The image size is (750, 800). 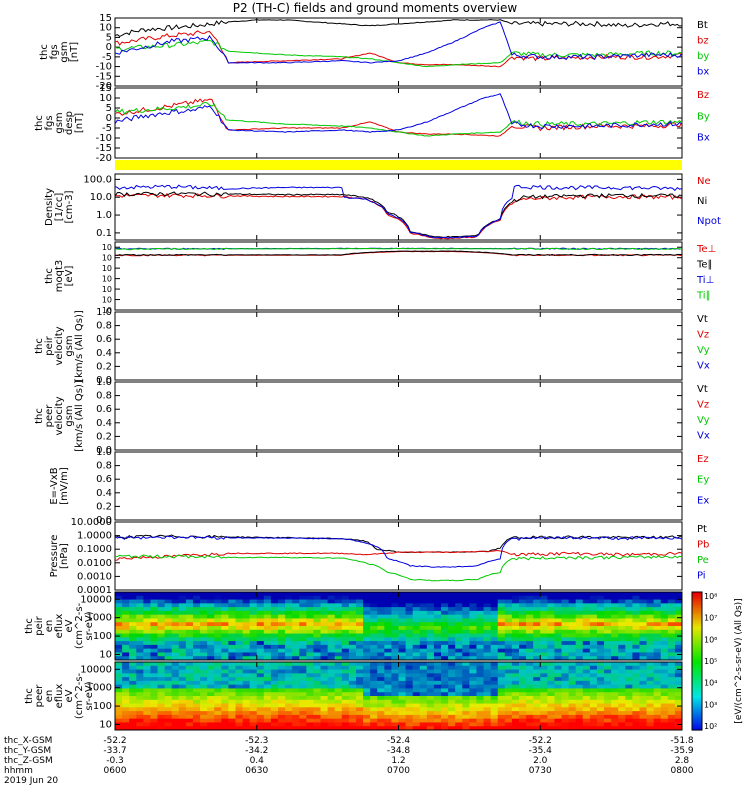 I want to click on y-tick-label: 0.8, so click(x=104, y=466).